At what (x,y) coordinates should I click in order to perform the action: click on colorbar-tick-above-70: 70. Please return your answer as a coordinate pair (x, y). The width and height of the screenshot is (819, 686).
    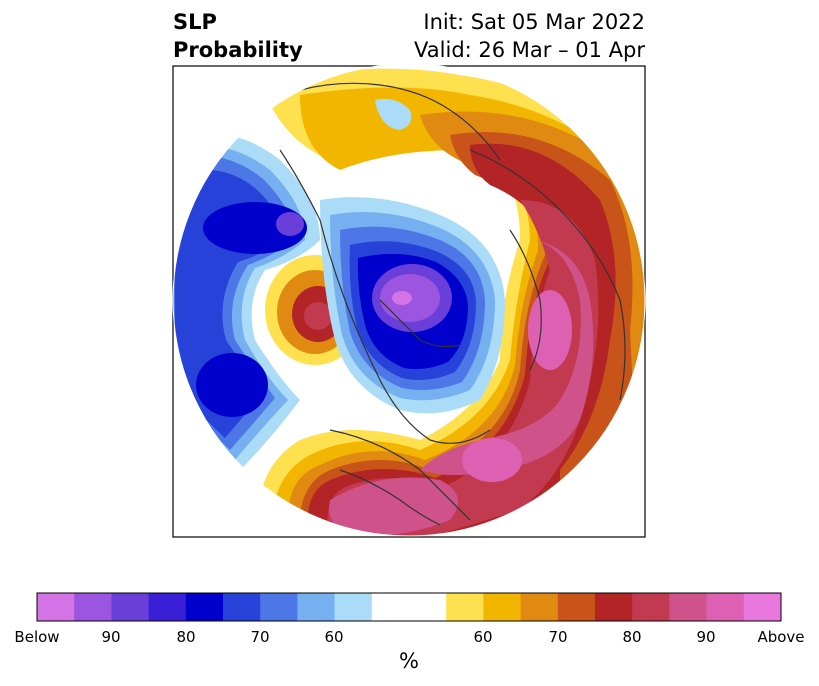
    Looking at the image, I should click on (558, 637).